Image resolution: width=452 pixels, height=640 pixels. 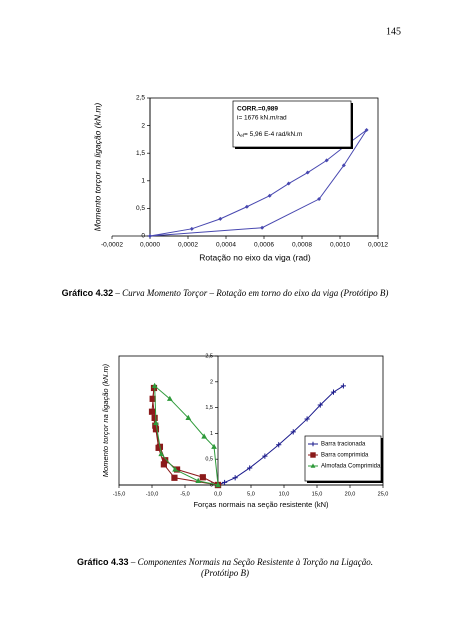 I want to click on annotation-subscript: ef, so click(x=242, y=135).